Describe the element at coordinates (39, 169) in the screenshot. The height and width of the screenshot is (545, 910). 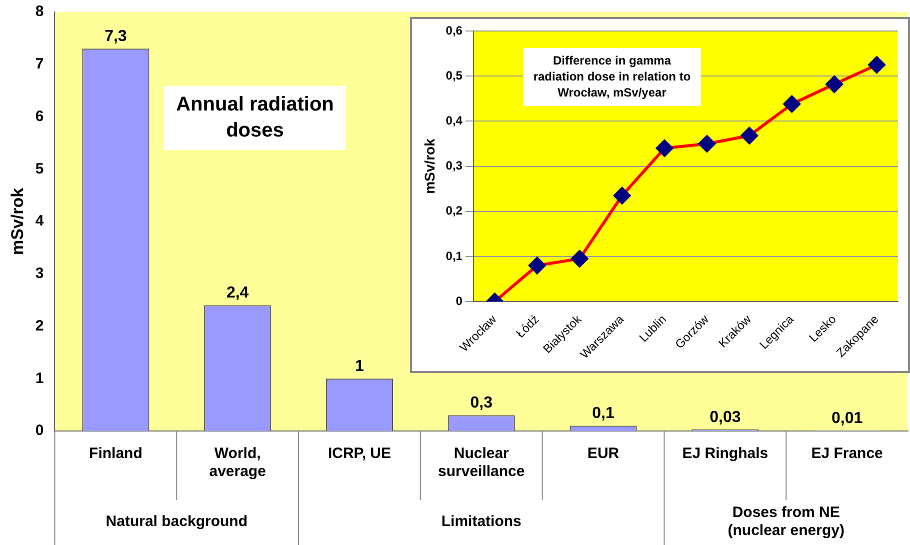
I see `y-tick-label: 5` at that location.